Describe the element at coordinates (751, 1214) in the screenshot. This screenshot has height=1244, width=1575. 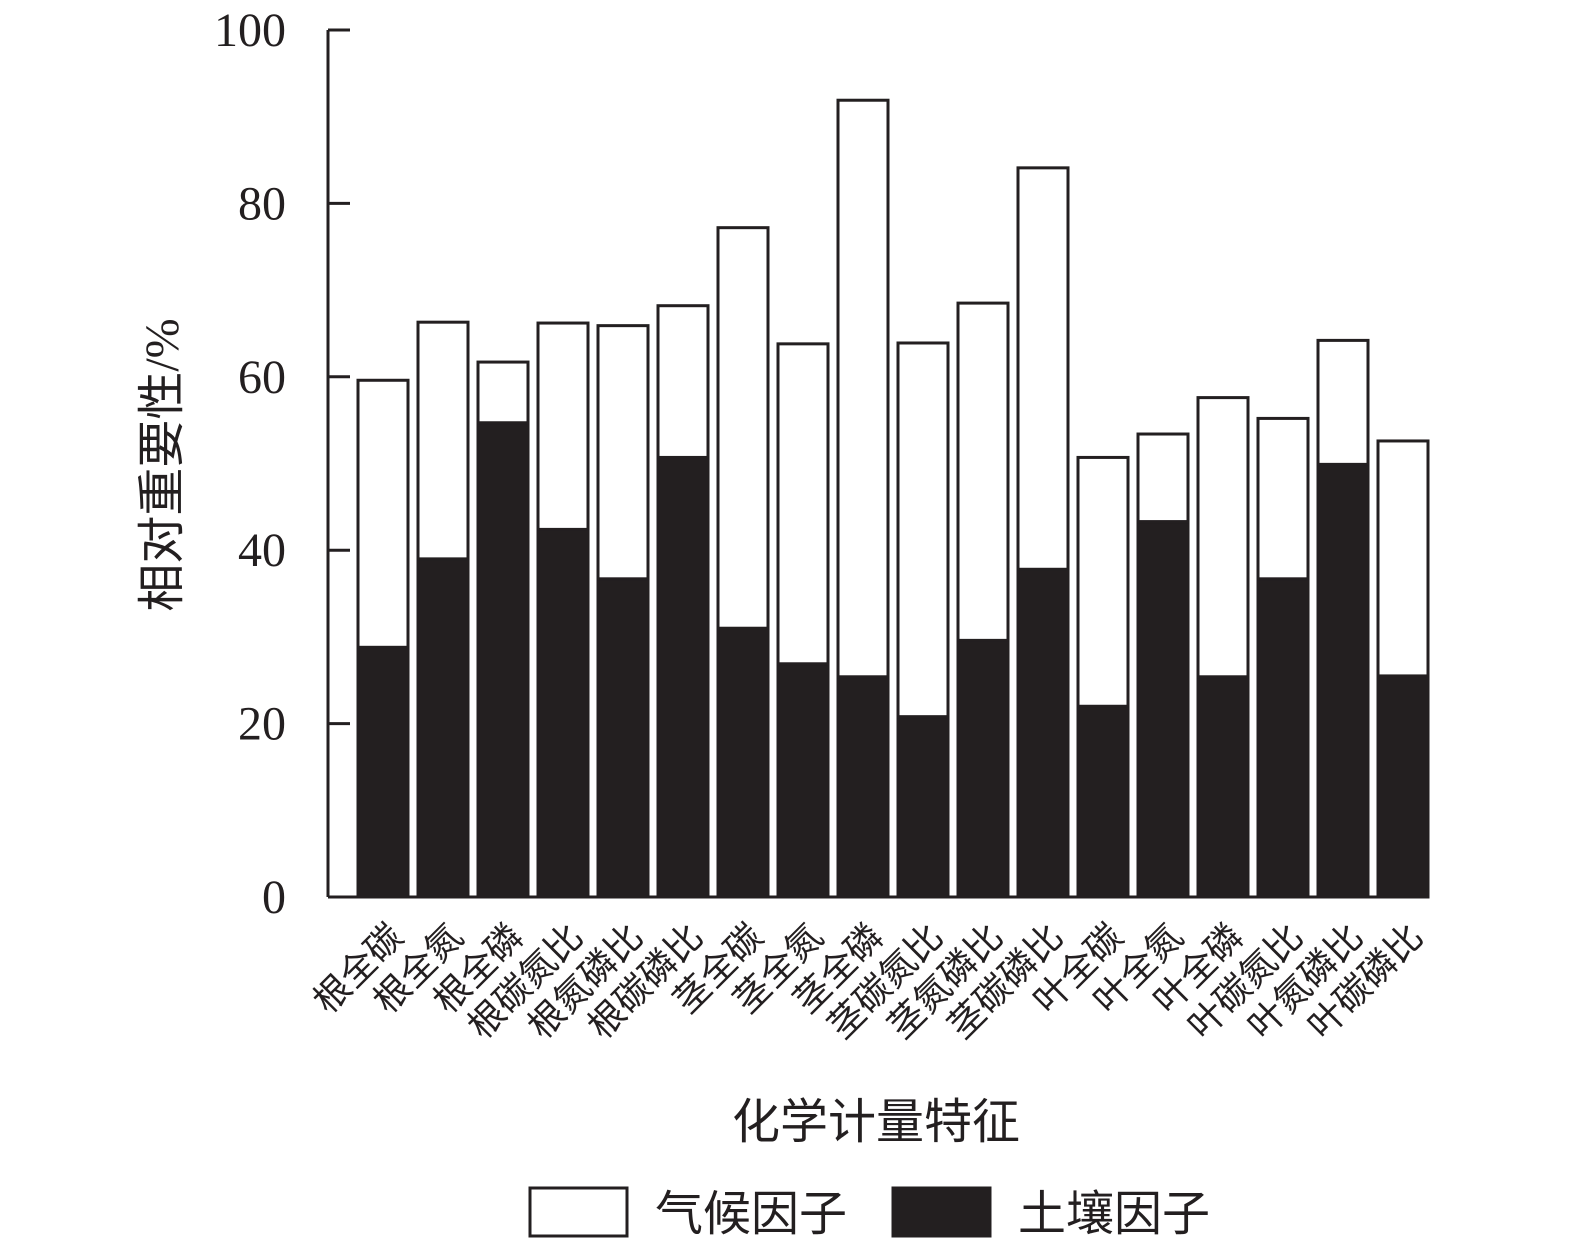
I see `legend-label: 气候因子` at that location.